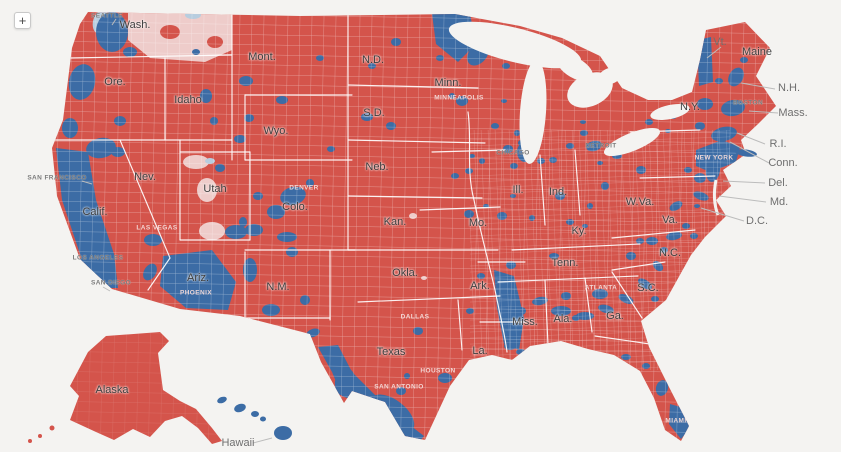 This screenshot has width=841, height=452. Describe the element at coordinates (254, 418) in the screenshot. I see `hawaii` at that location.